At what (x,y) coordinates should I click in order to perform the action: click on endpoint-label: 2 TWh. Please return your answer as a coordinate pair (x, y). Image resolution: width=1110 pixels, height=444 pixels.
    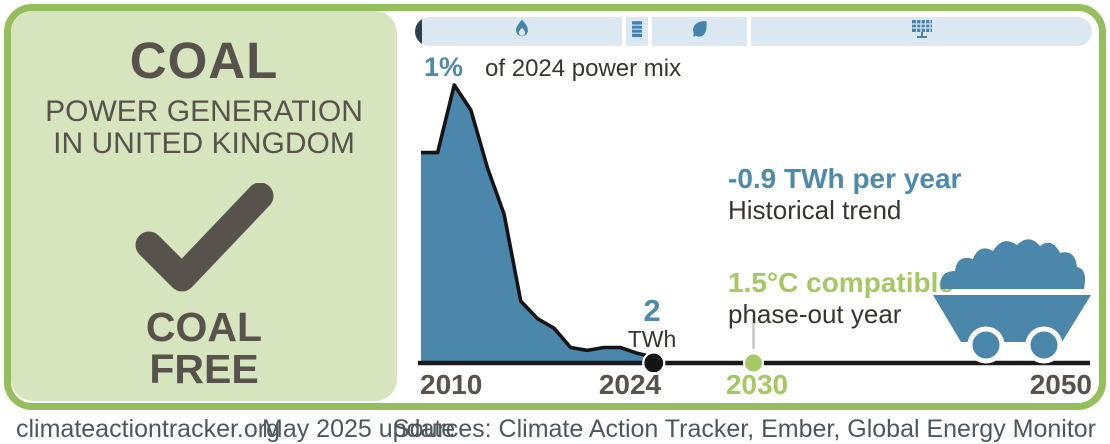
    Looking at the image, I should click on (652, 323).